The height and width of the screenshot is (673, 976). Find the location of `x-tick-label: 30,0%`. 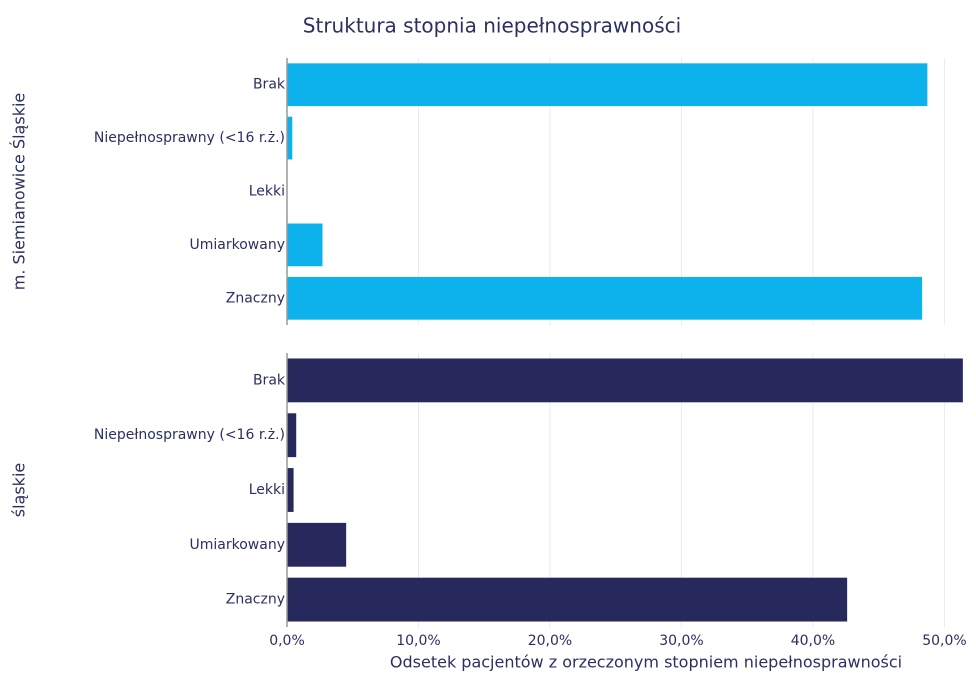

x-tick-label: 30,0% is located at coordinates (681, 641).